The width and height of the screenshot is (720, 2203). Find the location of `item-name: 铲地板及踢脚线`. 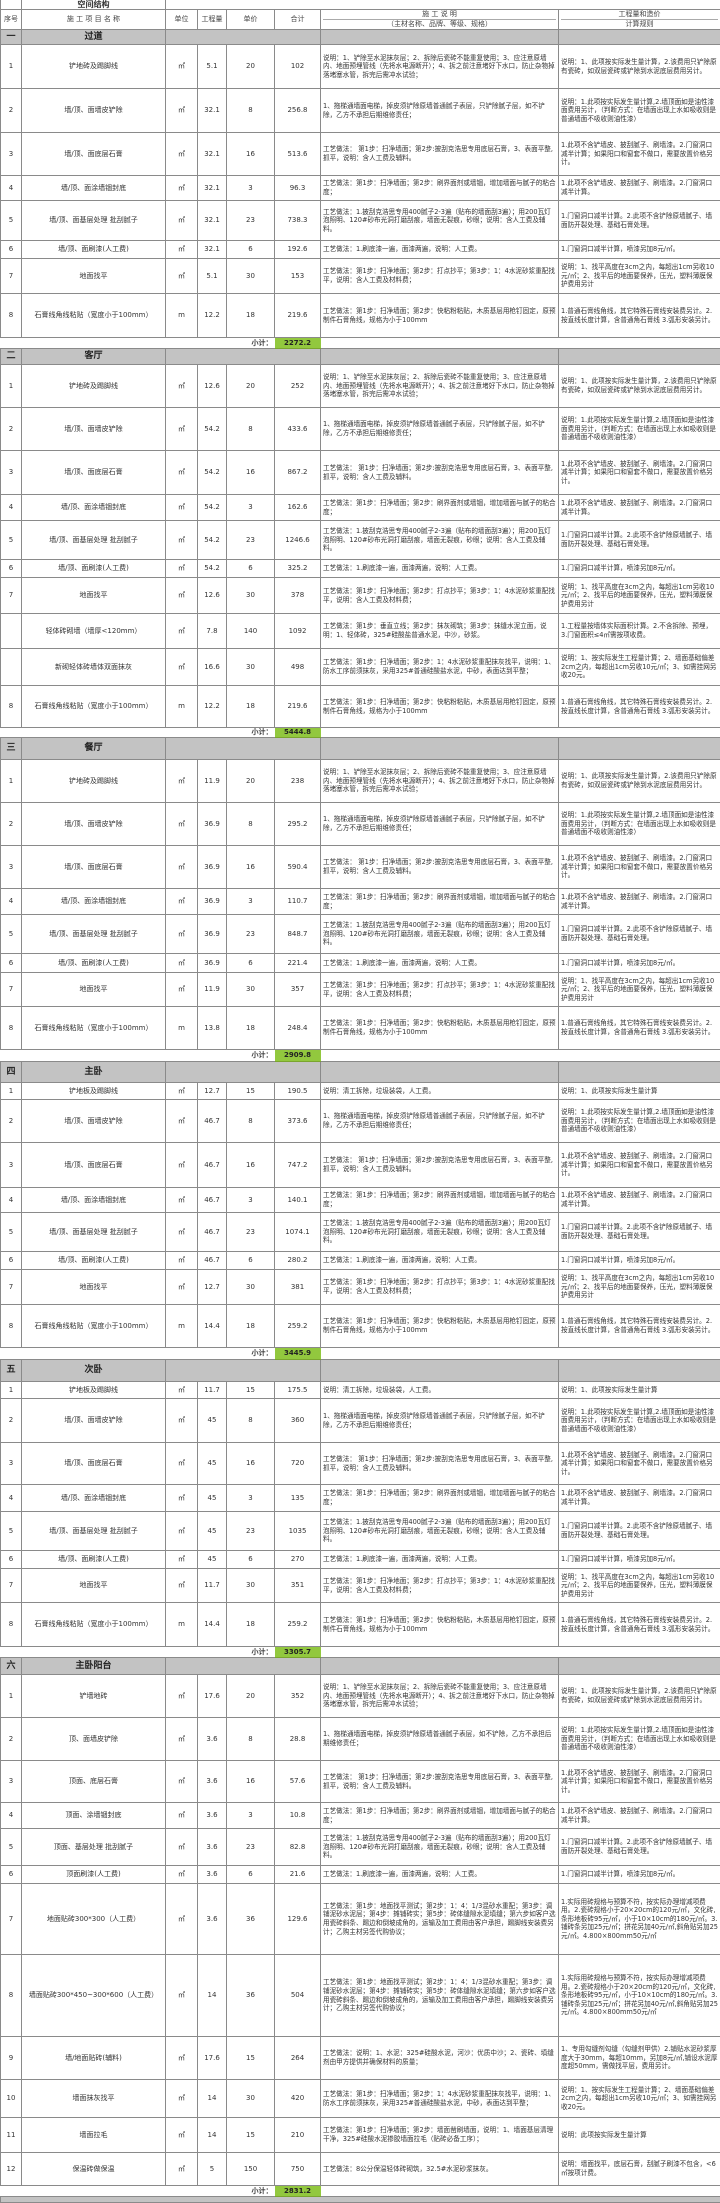

item-name: 铲地板及踢脚线 is located at coordinates (94, 1390).